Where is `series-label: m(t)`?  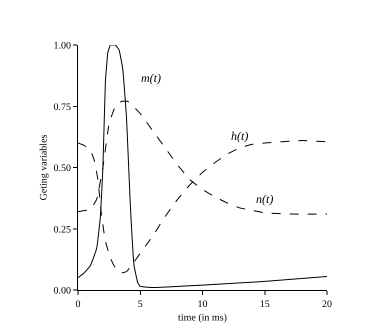 series-label: m(t) is located at coordinates (151, 78).